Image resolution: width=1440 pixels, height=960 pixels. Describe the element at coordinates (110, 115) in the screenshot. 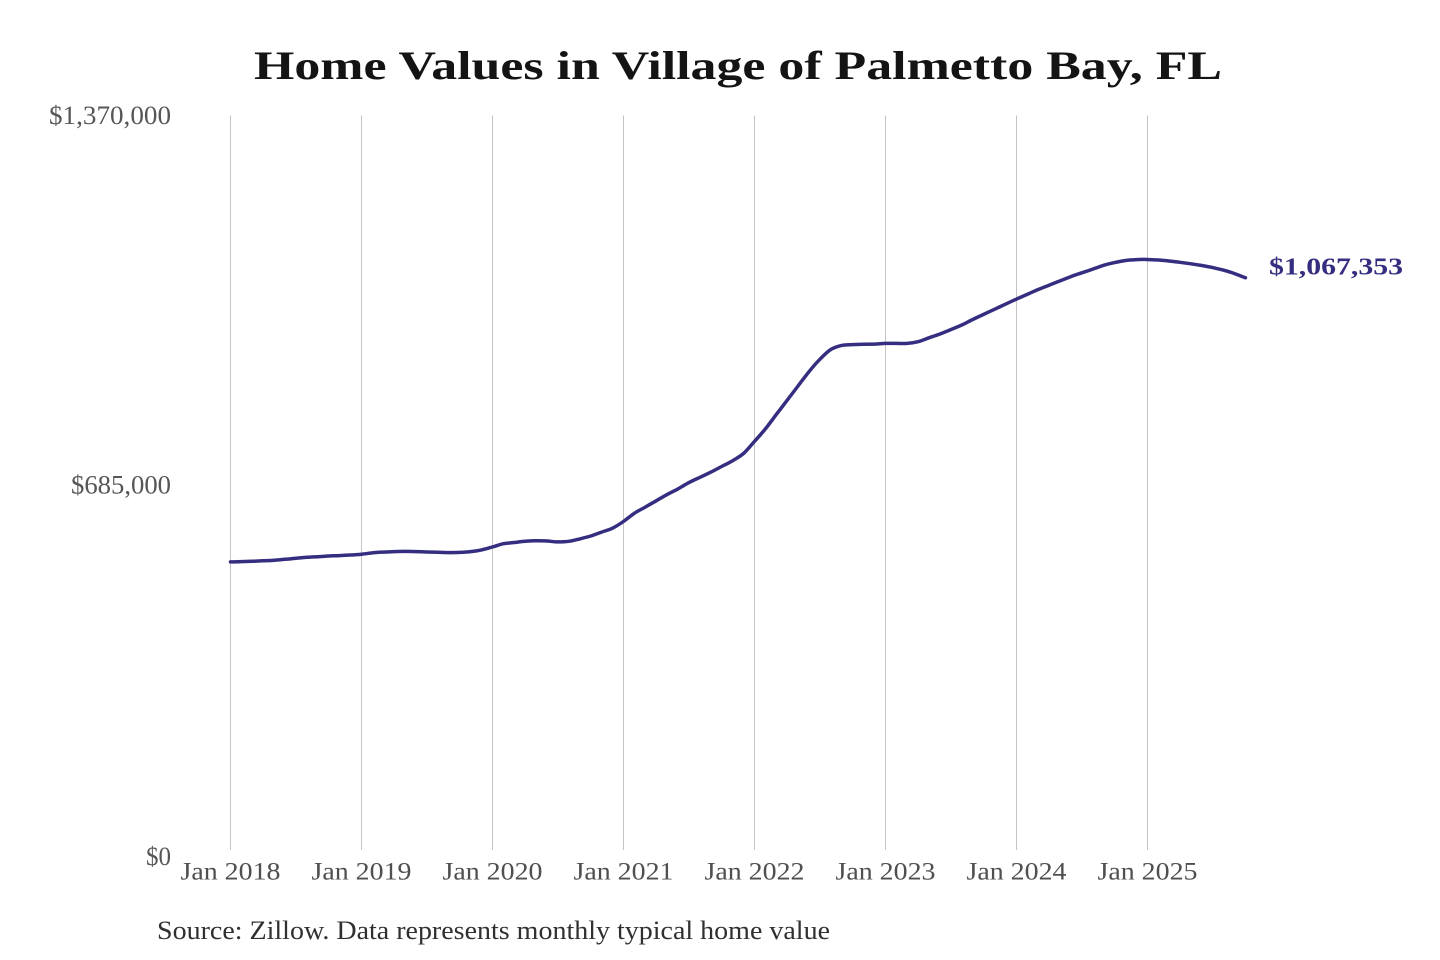

I see `svg-text: $1,370,000` at that location.